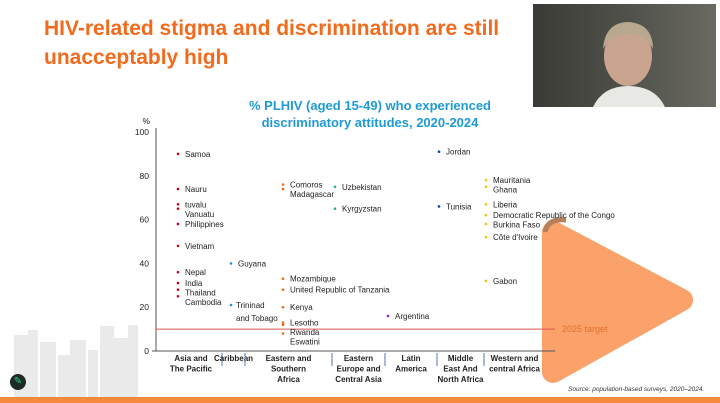 The image size is (720, 403). What do you see at coordinates (196, 189) in the screenshot?
I see `point-label: Nauru` at bounding box center [196, 189].